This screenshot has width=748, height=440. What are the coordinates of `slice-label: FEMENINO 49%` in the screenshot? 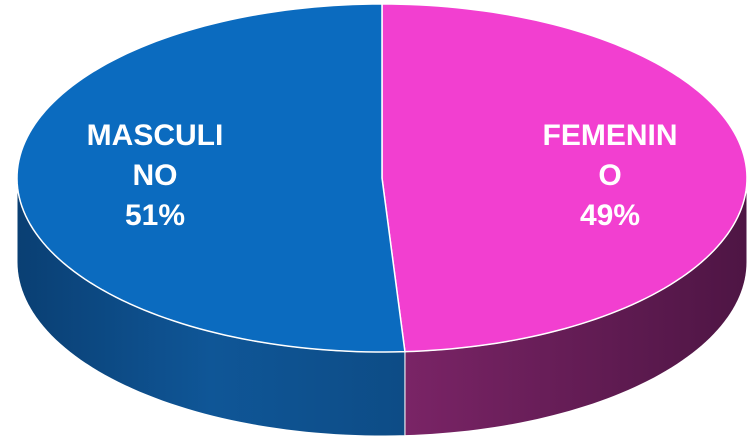 It's located at (610, 176).